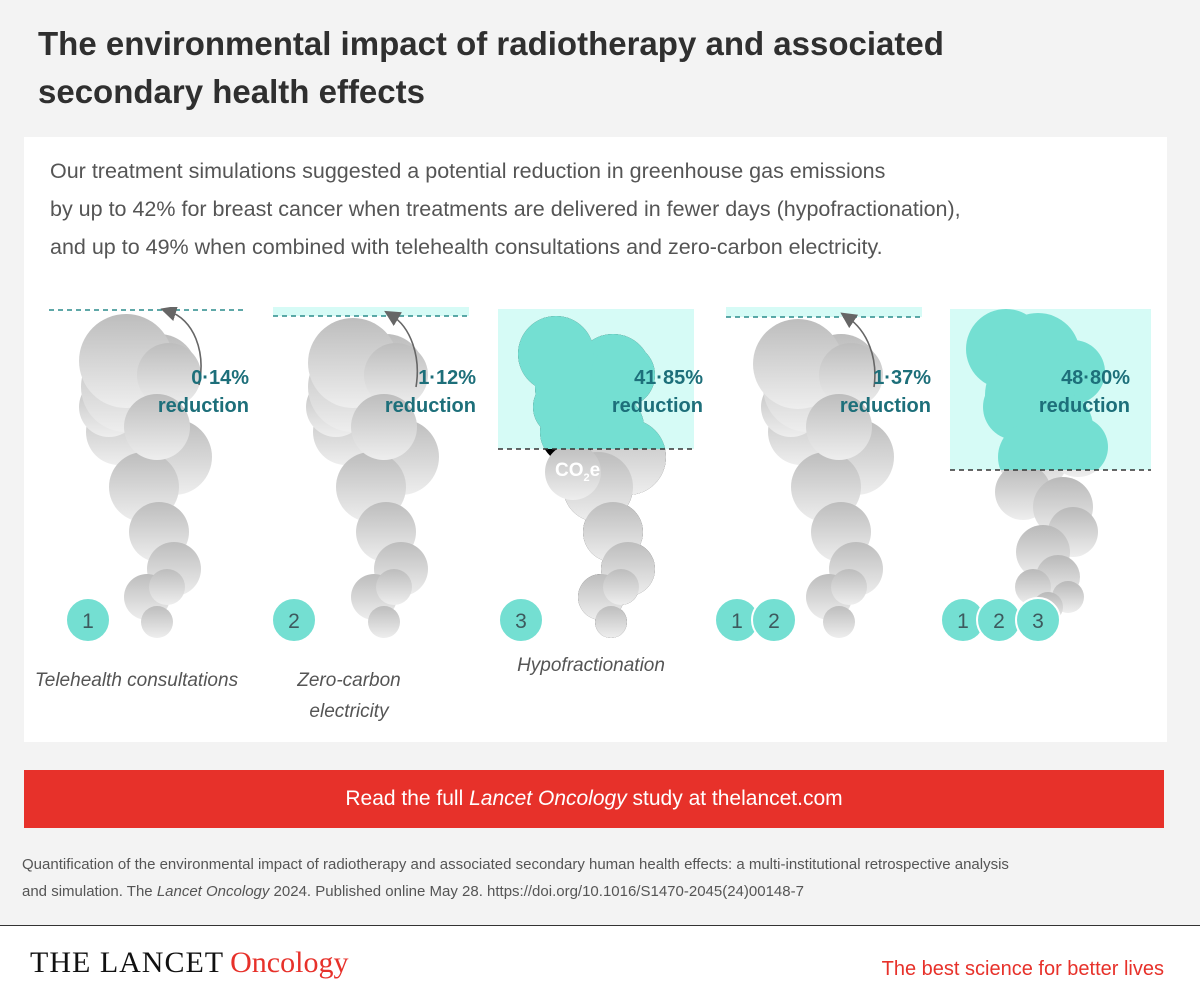 This screenshot has height=1000, width=1200. I want to click on scenario-label: Zero-carbon electricity, so click(349, 696).